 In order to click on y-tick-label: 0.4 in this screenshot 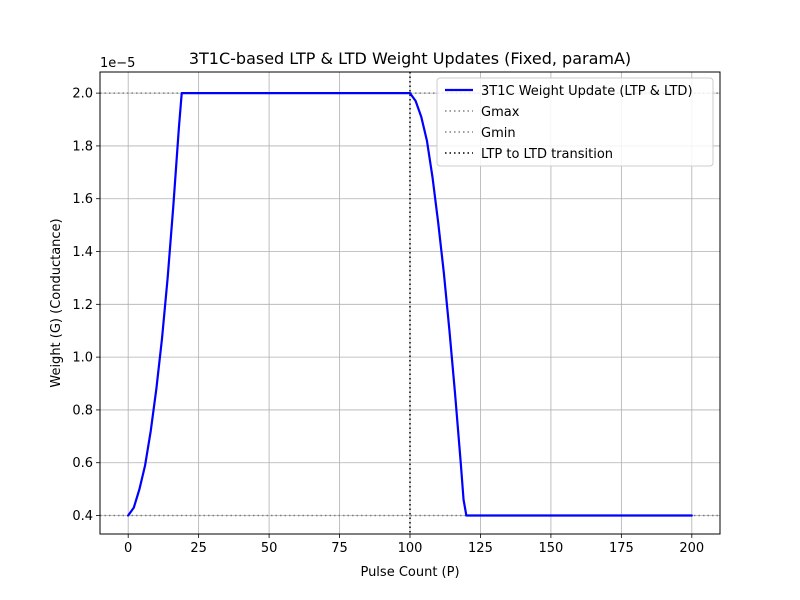, I will do `click(82, 516)`.